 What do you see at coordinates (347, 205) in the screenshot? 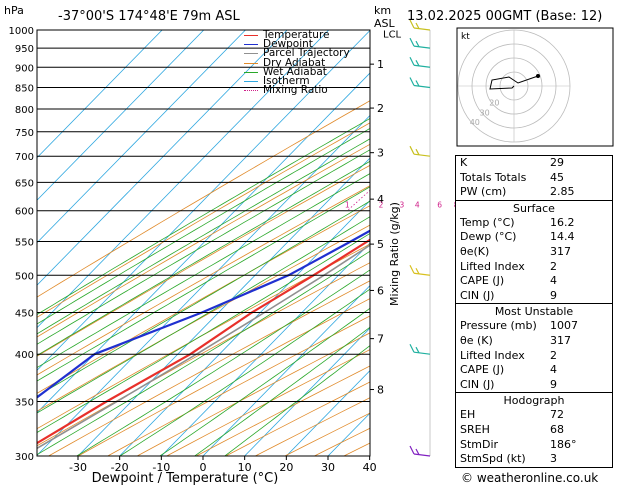
I see `mixing-ratio-tick-label: 1` at bounding box center [347, 205].